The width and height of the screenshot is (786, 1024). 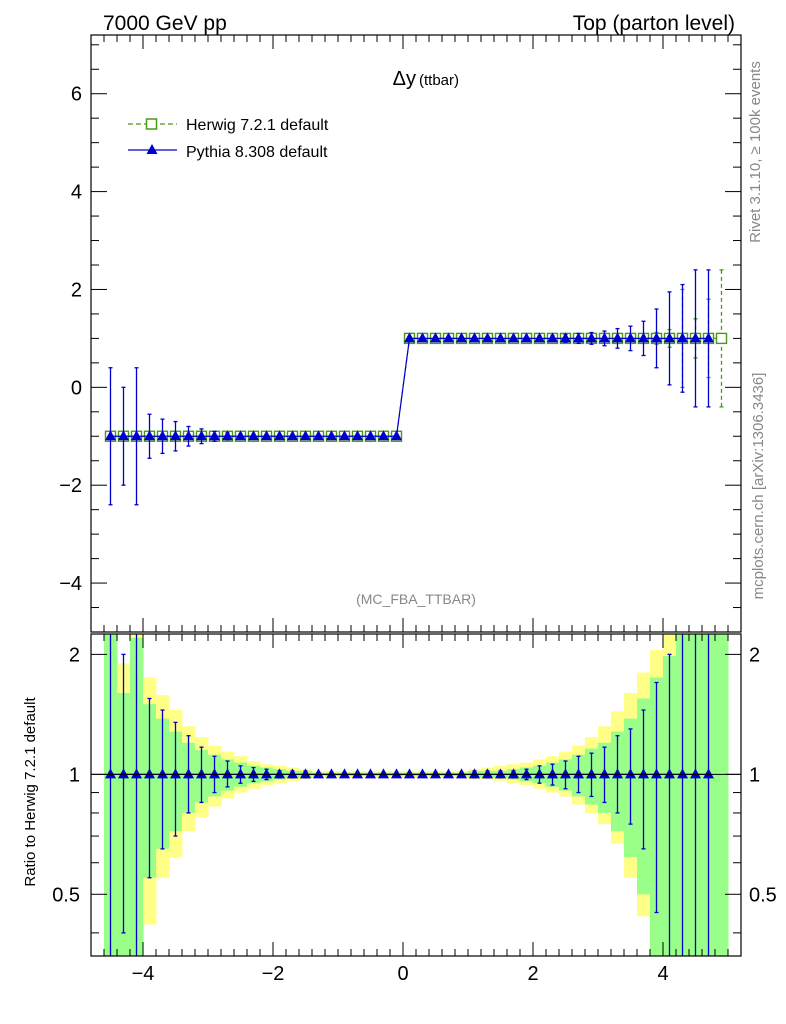 I want to click on ratio-ytick-label-right: 1, so click(x=754, y=775).